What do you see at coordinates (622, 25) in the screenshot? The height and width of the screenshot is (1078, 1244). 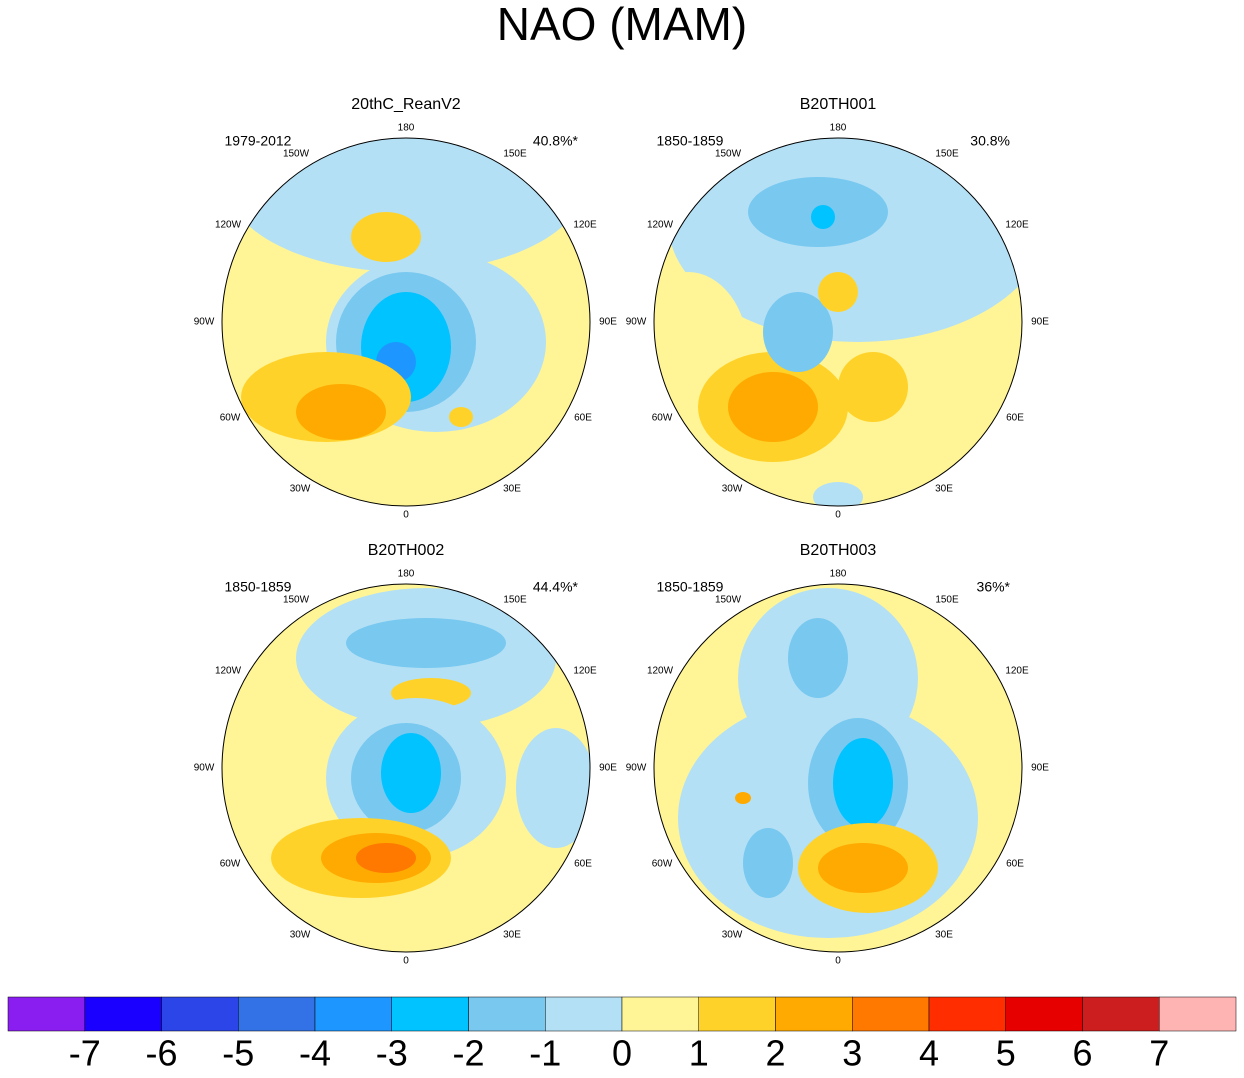 I see `figure-title: NAO (MAM)` at bounding box center [622, 25].